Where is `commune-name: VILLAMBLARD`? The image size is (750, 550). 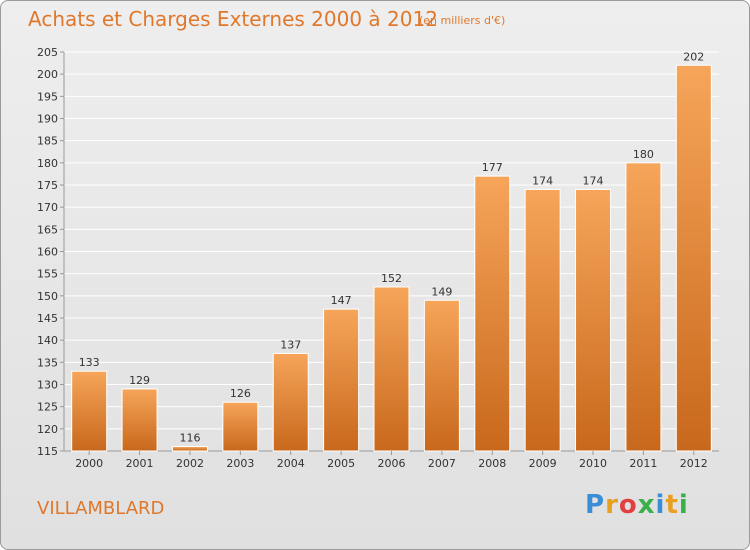 commune-name: VILLAMBLARD is located at coordinates (101, 508).